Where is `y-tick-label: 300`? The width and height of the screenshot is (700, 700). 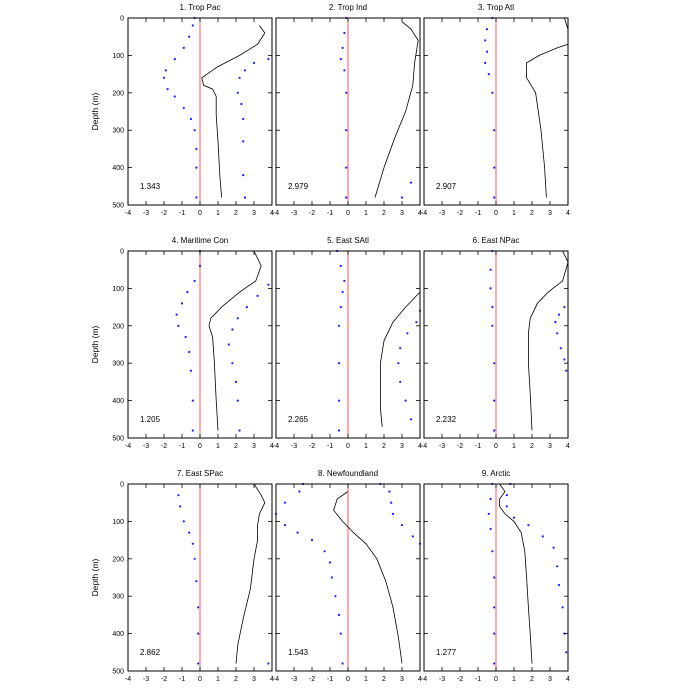 y-tick-label: 300 is located at coordinates (118, 597).